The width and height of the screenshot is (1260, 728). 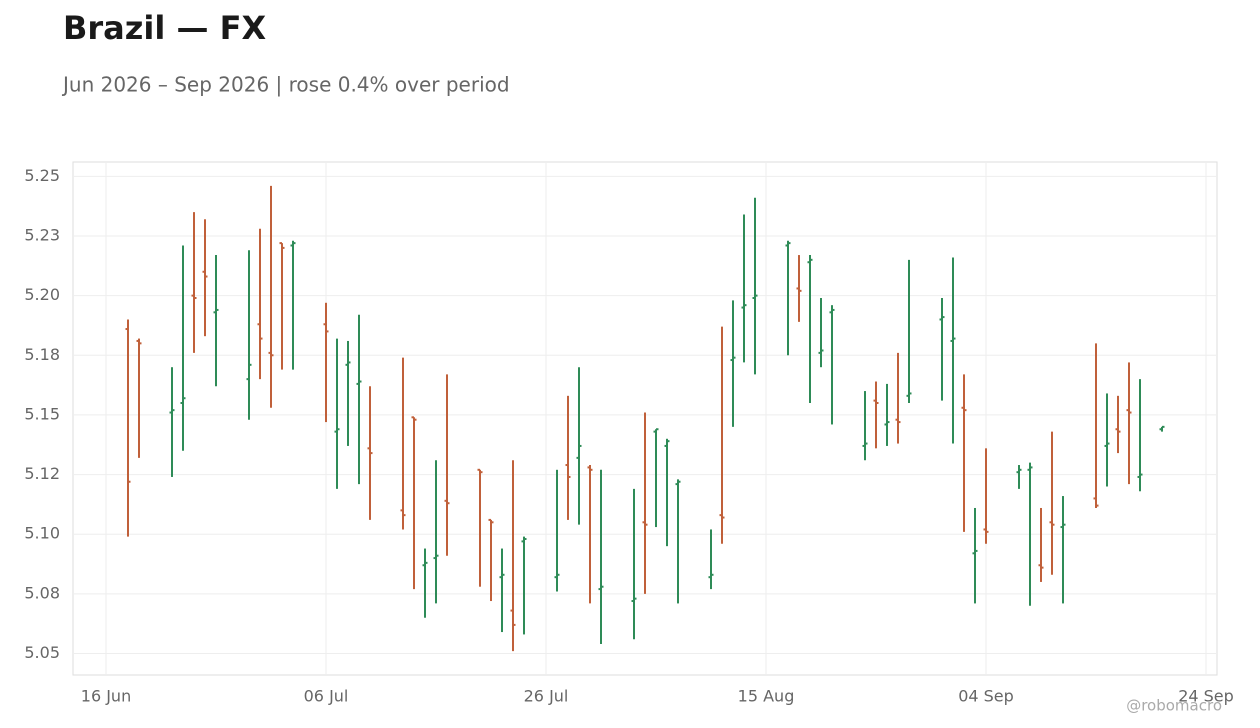 What do you see at coordinates (766, 696) in the screenshot?
I see `x-tick-label: 15 Aug` at bounding box center [766, 696].